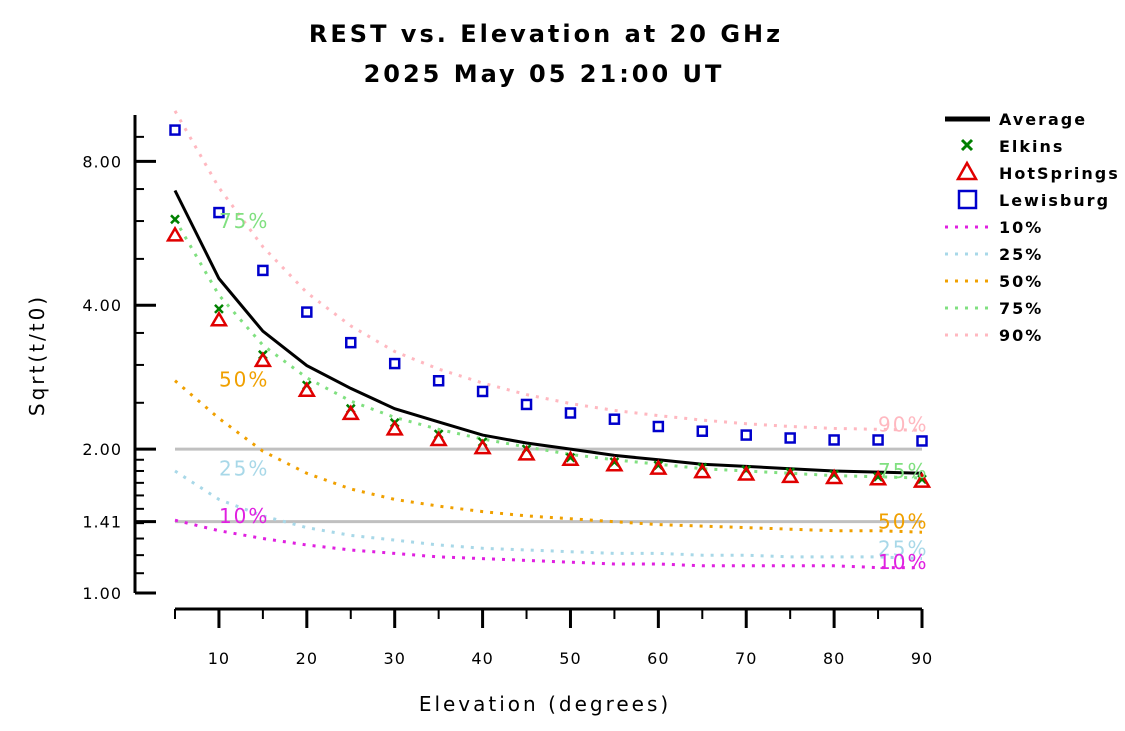 This screenshot has height=731, width=1125. I want to click on legend-label: 25%, so click(1021, 254).